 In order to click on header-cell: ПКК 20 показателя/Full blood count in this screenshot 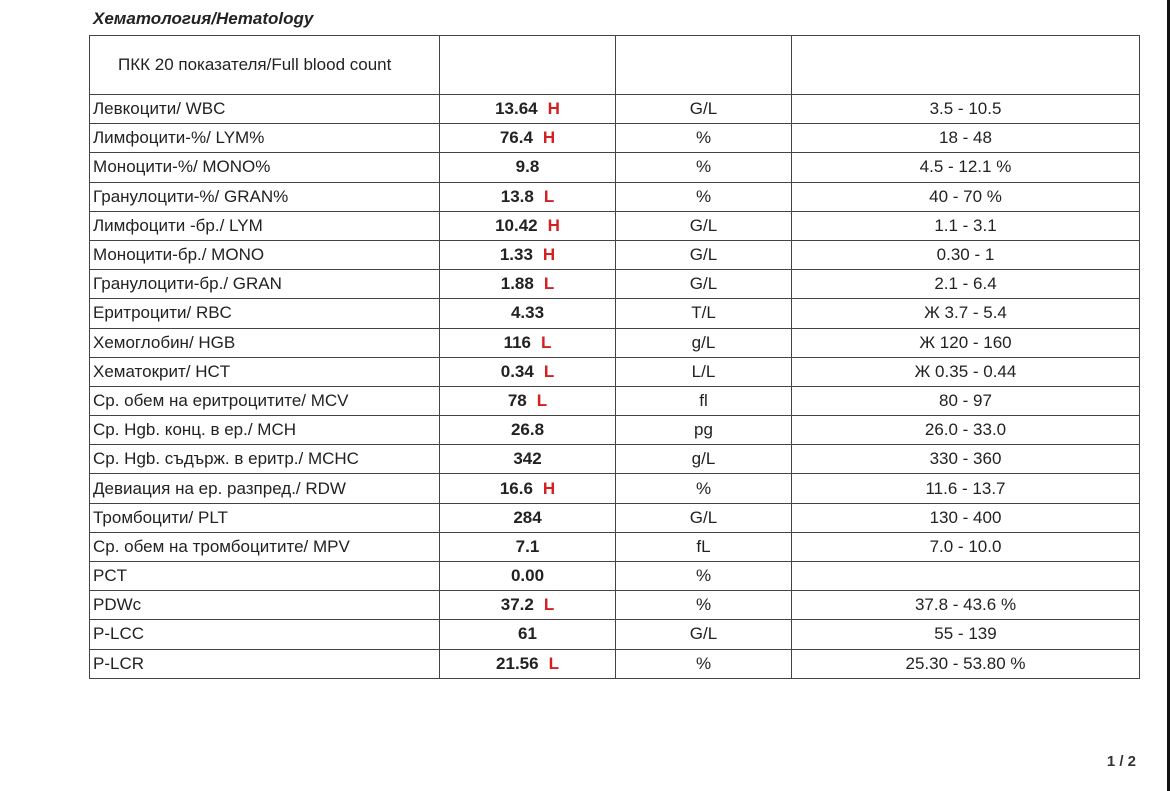, I will do `click(264, 65)`.